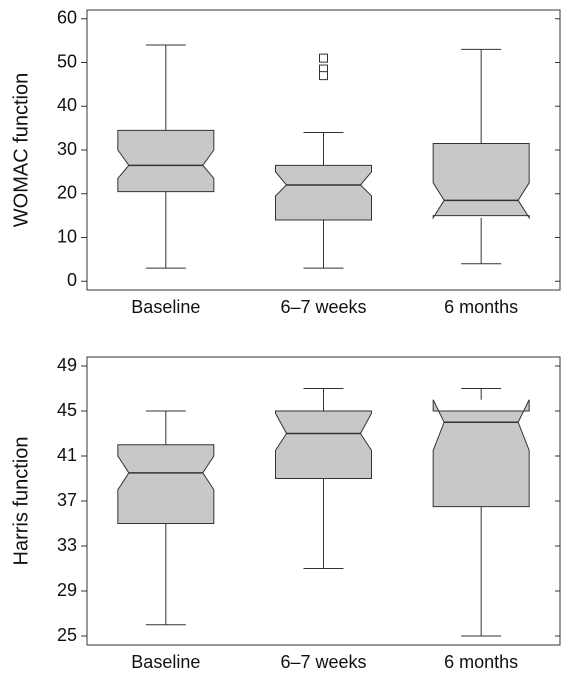 Image resolution: width=574 pixels, height=673 pixels. Describe the element at coordinates (67, 590) in the screenshot. I see `y-tick-label: 29` at that location.